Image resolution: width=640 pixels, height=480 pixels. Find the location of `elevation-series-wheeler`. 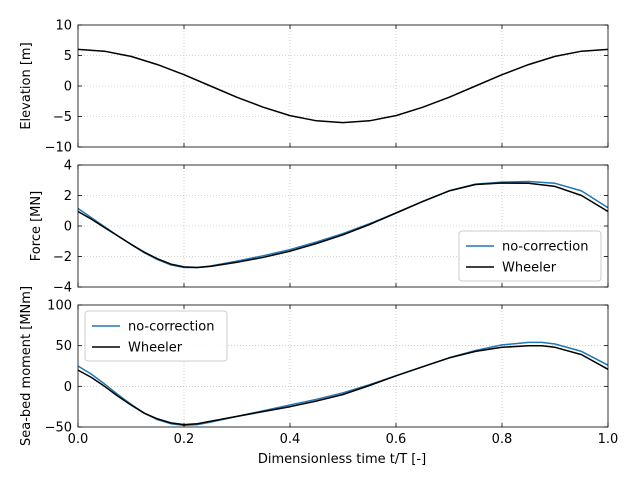

elevation-series-wheeler is located at coordinates (343, 86).